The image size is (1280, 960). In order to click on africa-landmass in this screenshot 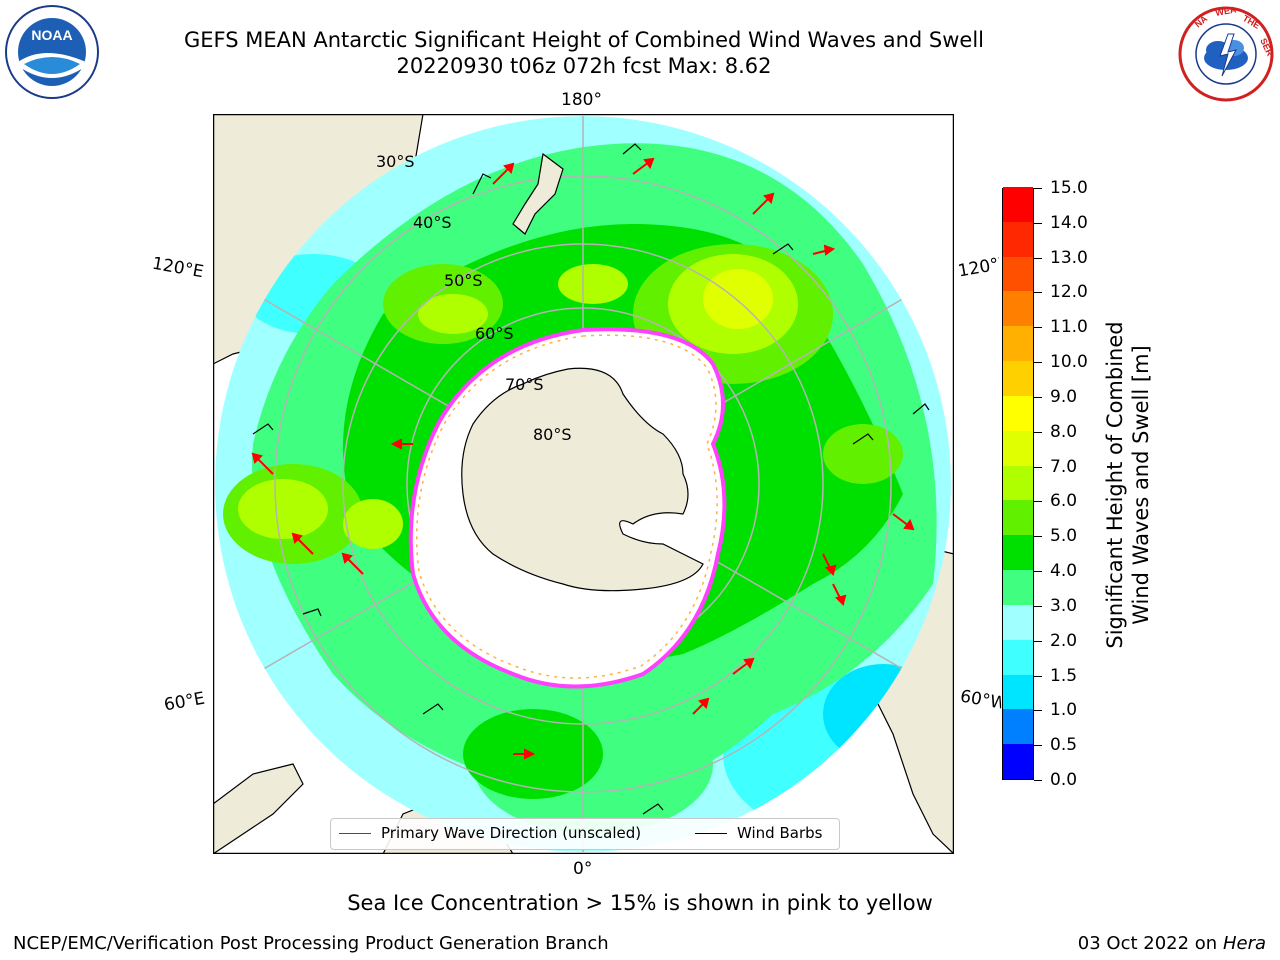, I will do `click(258, 808)`.